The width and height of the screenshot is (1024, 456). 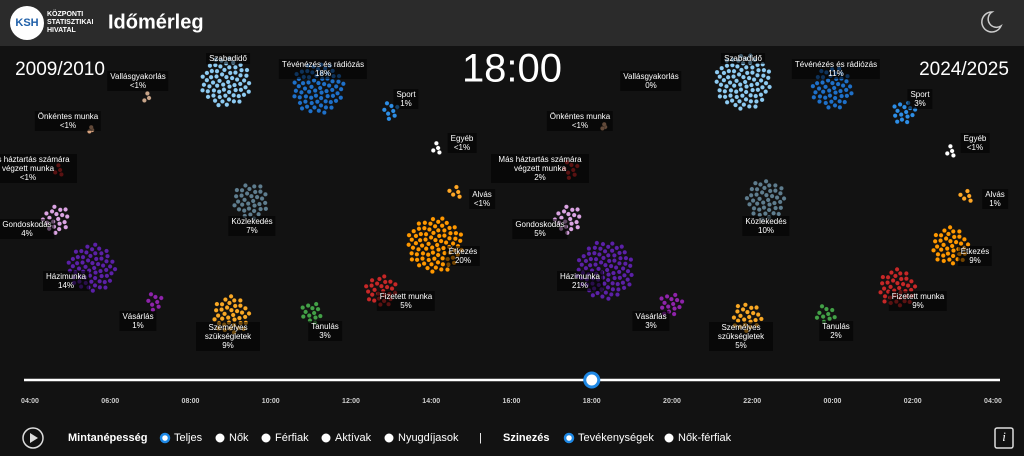 What do you see at coordinates (705, 438) in the screenshot?
I see `radio-label: Nők-férfiak` at bounding box center [705, 438].